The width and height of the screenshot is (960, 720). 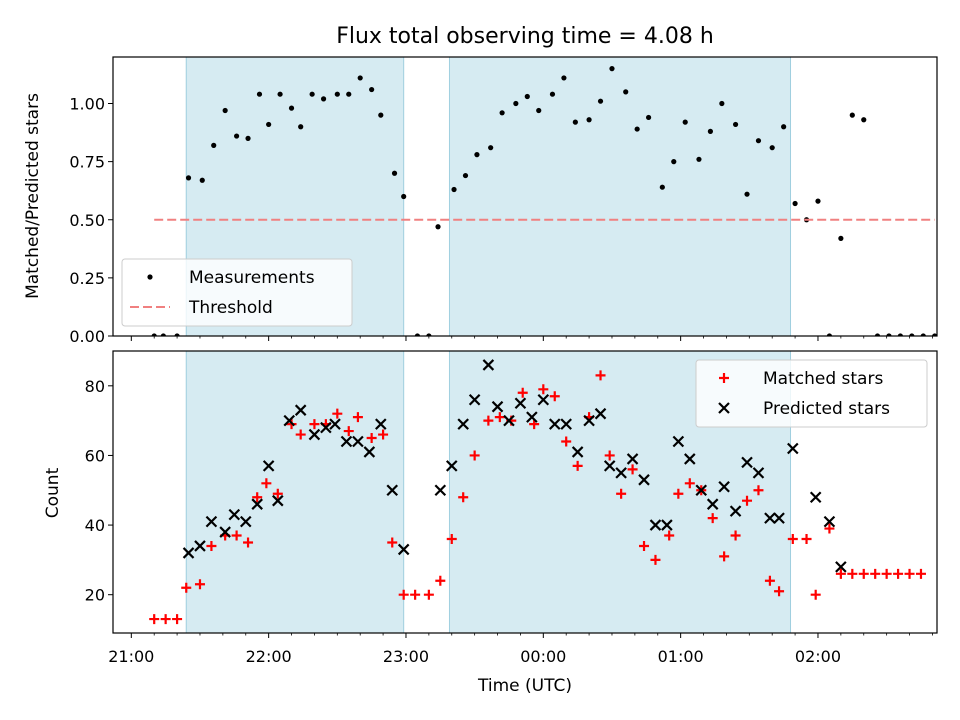 I want to click on y-tick-label: 0.50, so click(x=87, y=220).